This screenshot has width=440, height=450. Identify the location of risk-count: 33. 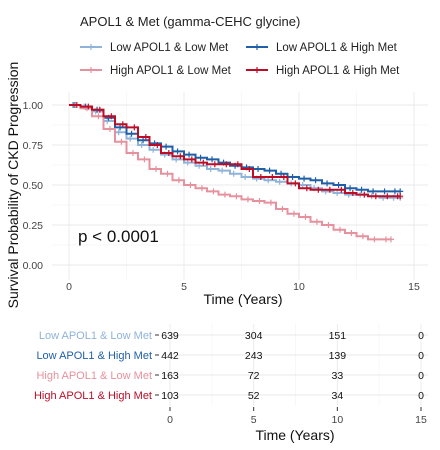
(337, 376).